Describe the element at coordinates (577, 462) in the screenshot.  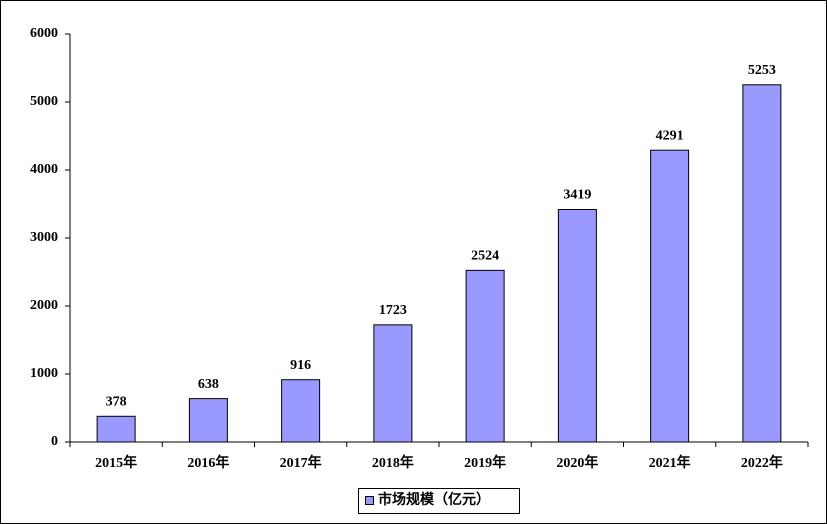
I see `x-tick-label: 2020年` at that location.